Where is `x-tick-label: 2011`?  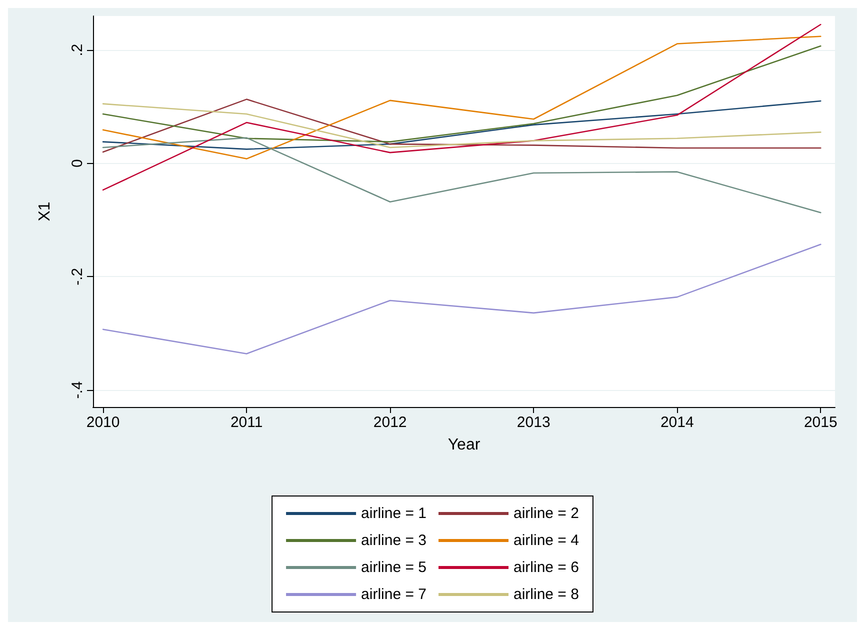
x-tick-label: 2011 is located at coordinates (246, 422).